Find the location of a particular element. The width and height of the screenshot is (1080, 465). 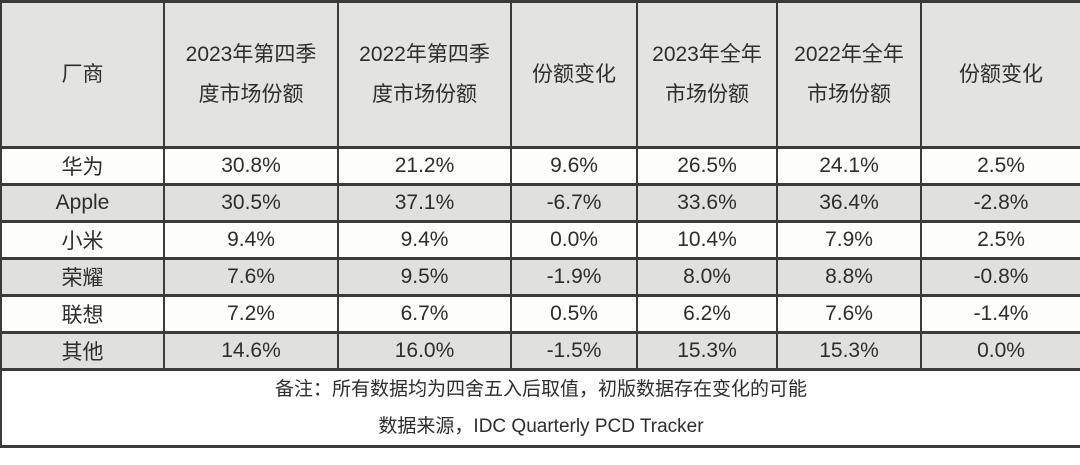

header-line: 2022年第四季 is located at coordinates (424, 54).